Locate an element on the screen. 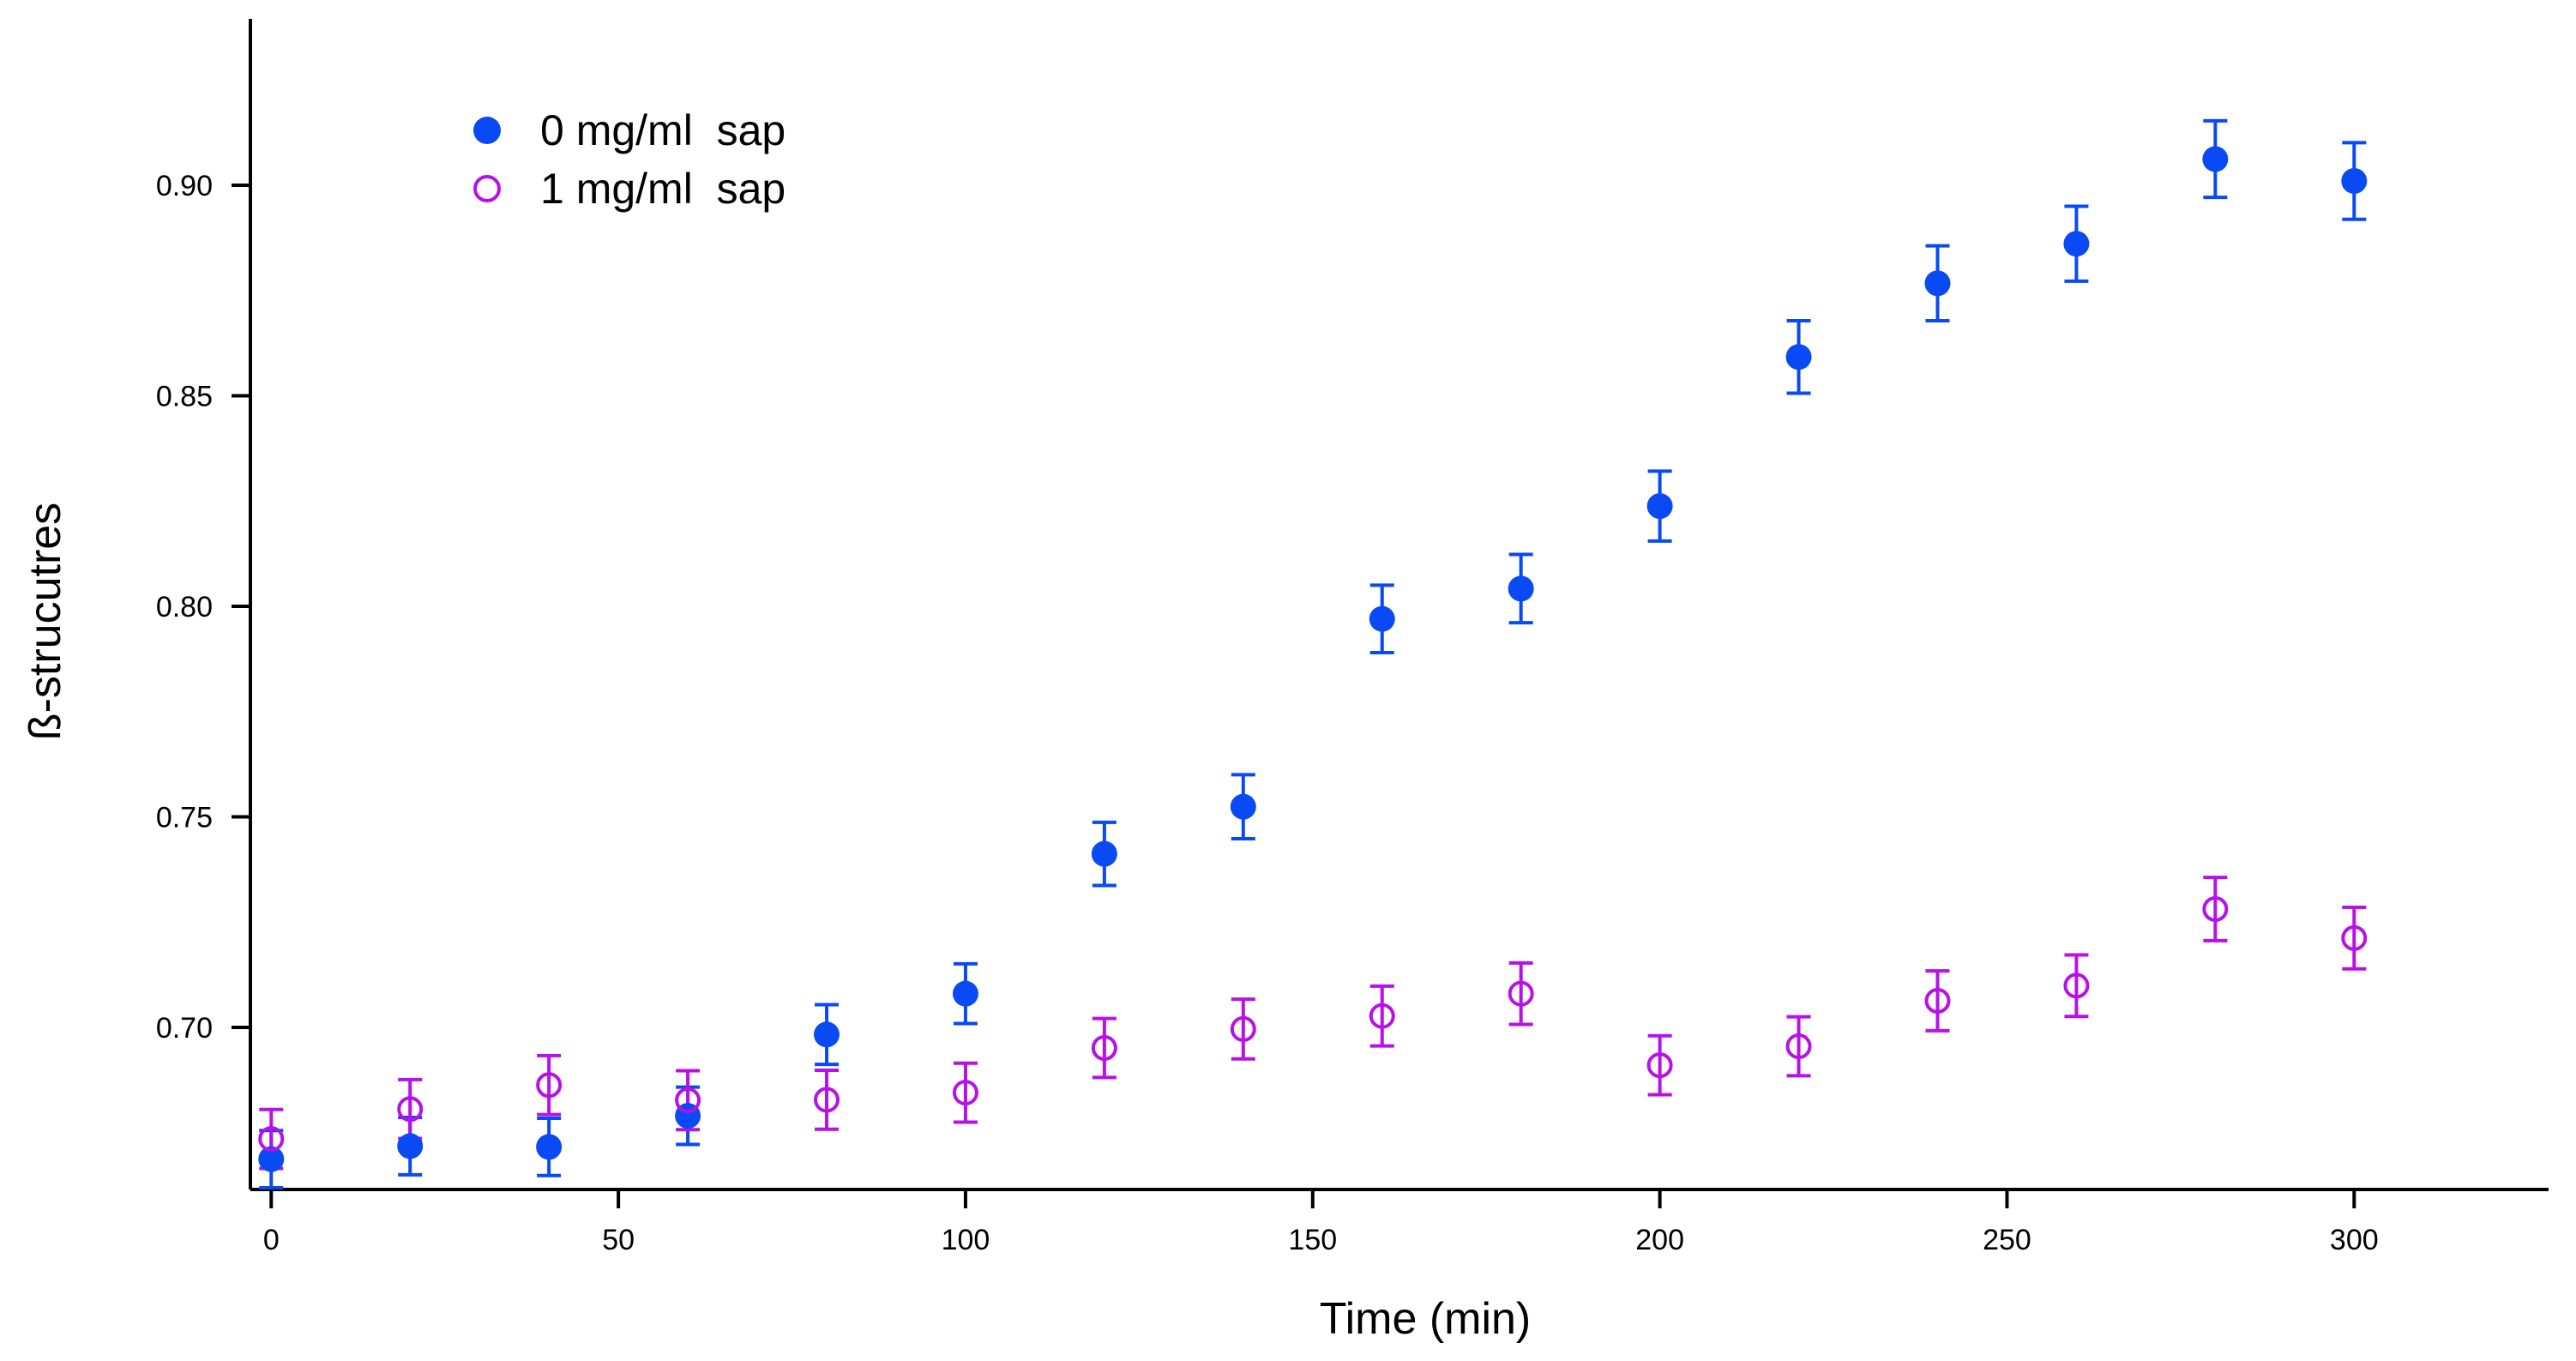  x-tick-label: 50 is located at coordinates (618, 1240).